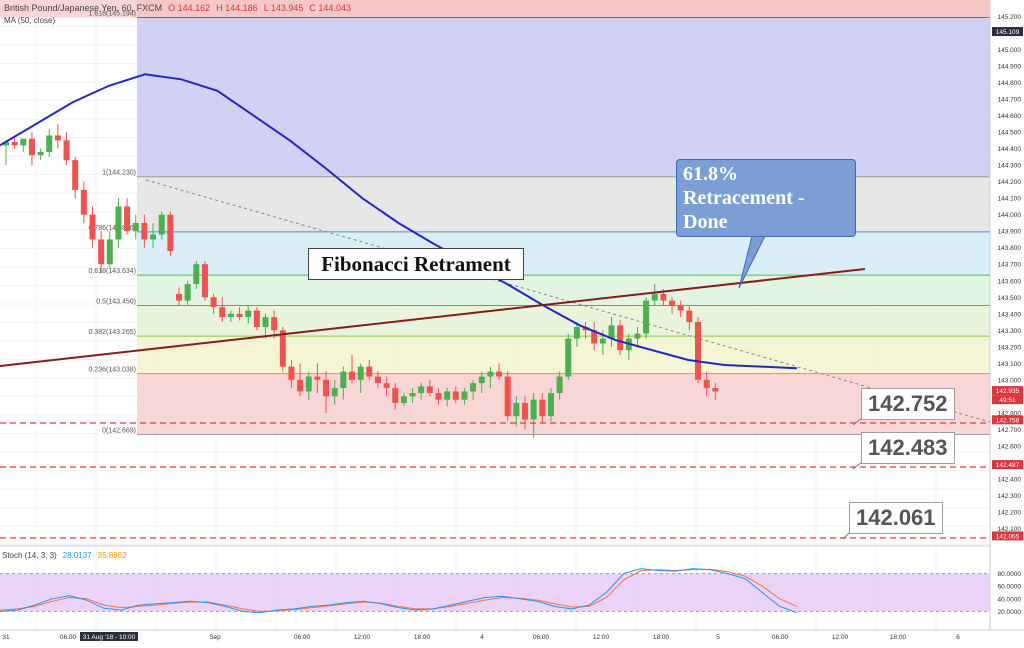 This screenshot has width=1024, height=648. What do you see at coordinates (64, 555) in the screenshot?
I see `stoch-indicator-legend: Stoch (14, 3, 3) 28.0137 35.8862` at bounding box center [64, 555].